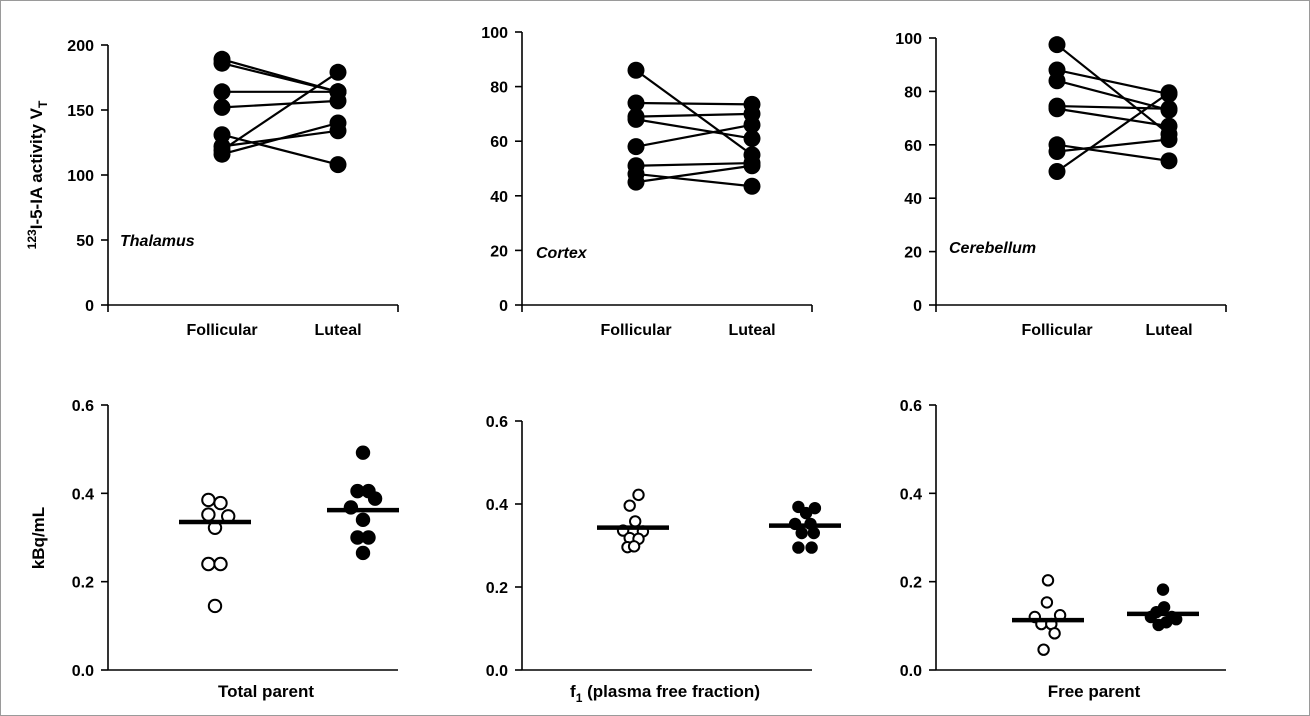 The image size is (1310, 716). Describe the element at coordinates (38, 538) in the screenshot. I see `y-axis-label: kBq/mL` at that location.